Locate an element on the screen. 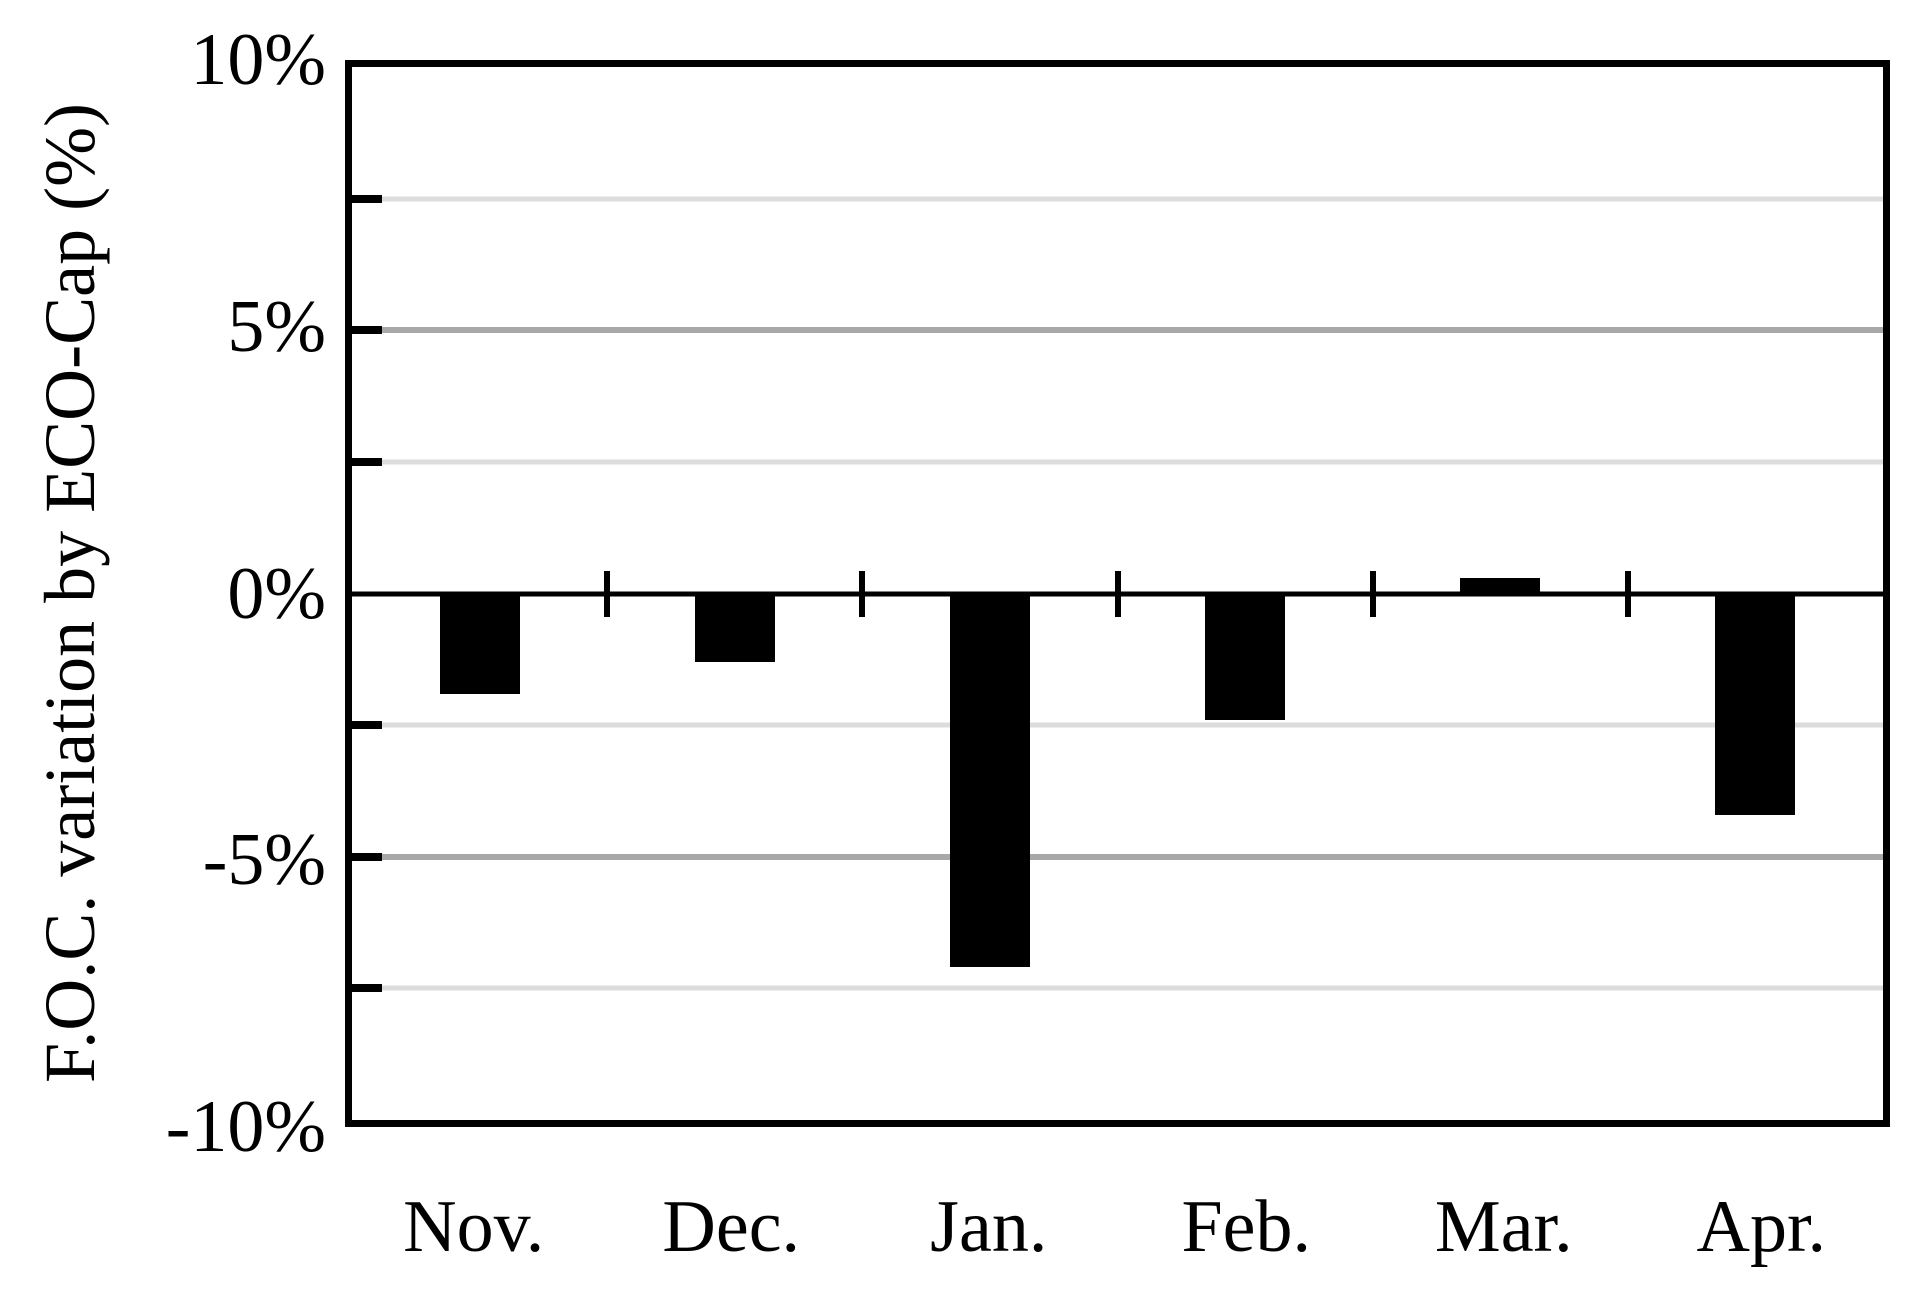  x-category-label: Mar. is located at coordinates (1503, 1227).